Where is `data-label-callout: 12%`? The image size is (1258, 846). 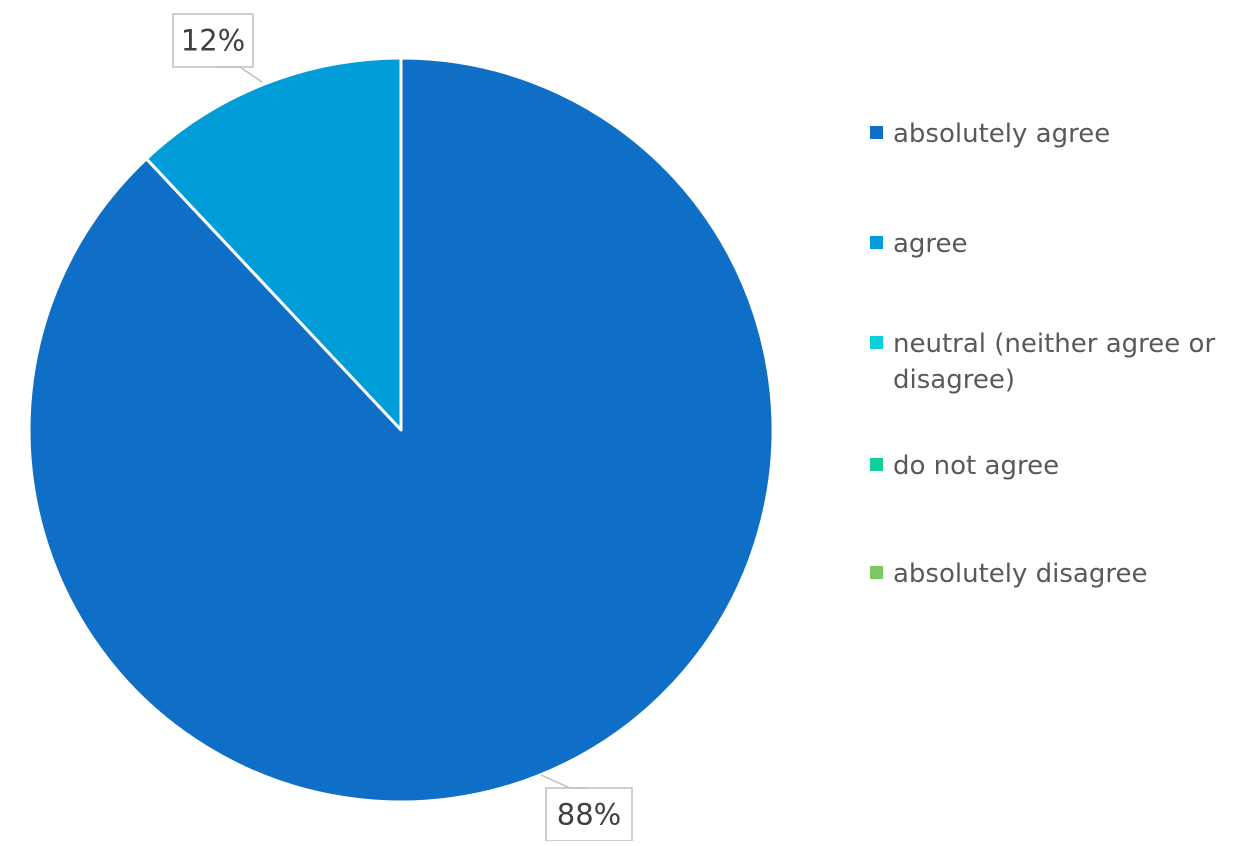
data-label-callout: 12% is located at coordinates (217, 48).